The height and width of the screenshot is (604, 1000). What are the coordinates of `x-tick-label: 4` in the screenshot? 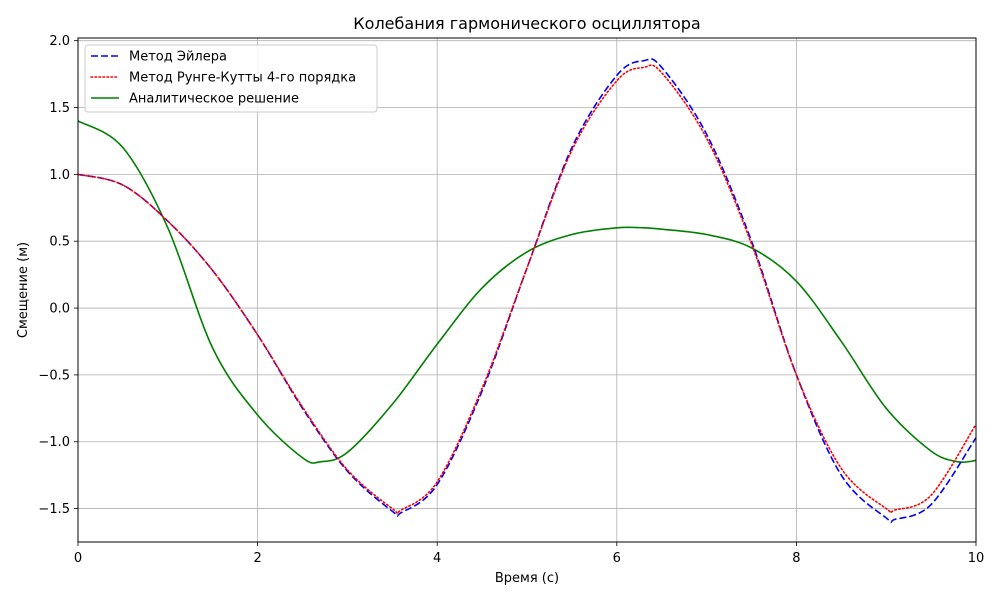 It's located at (437, 558).